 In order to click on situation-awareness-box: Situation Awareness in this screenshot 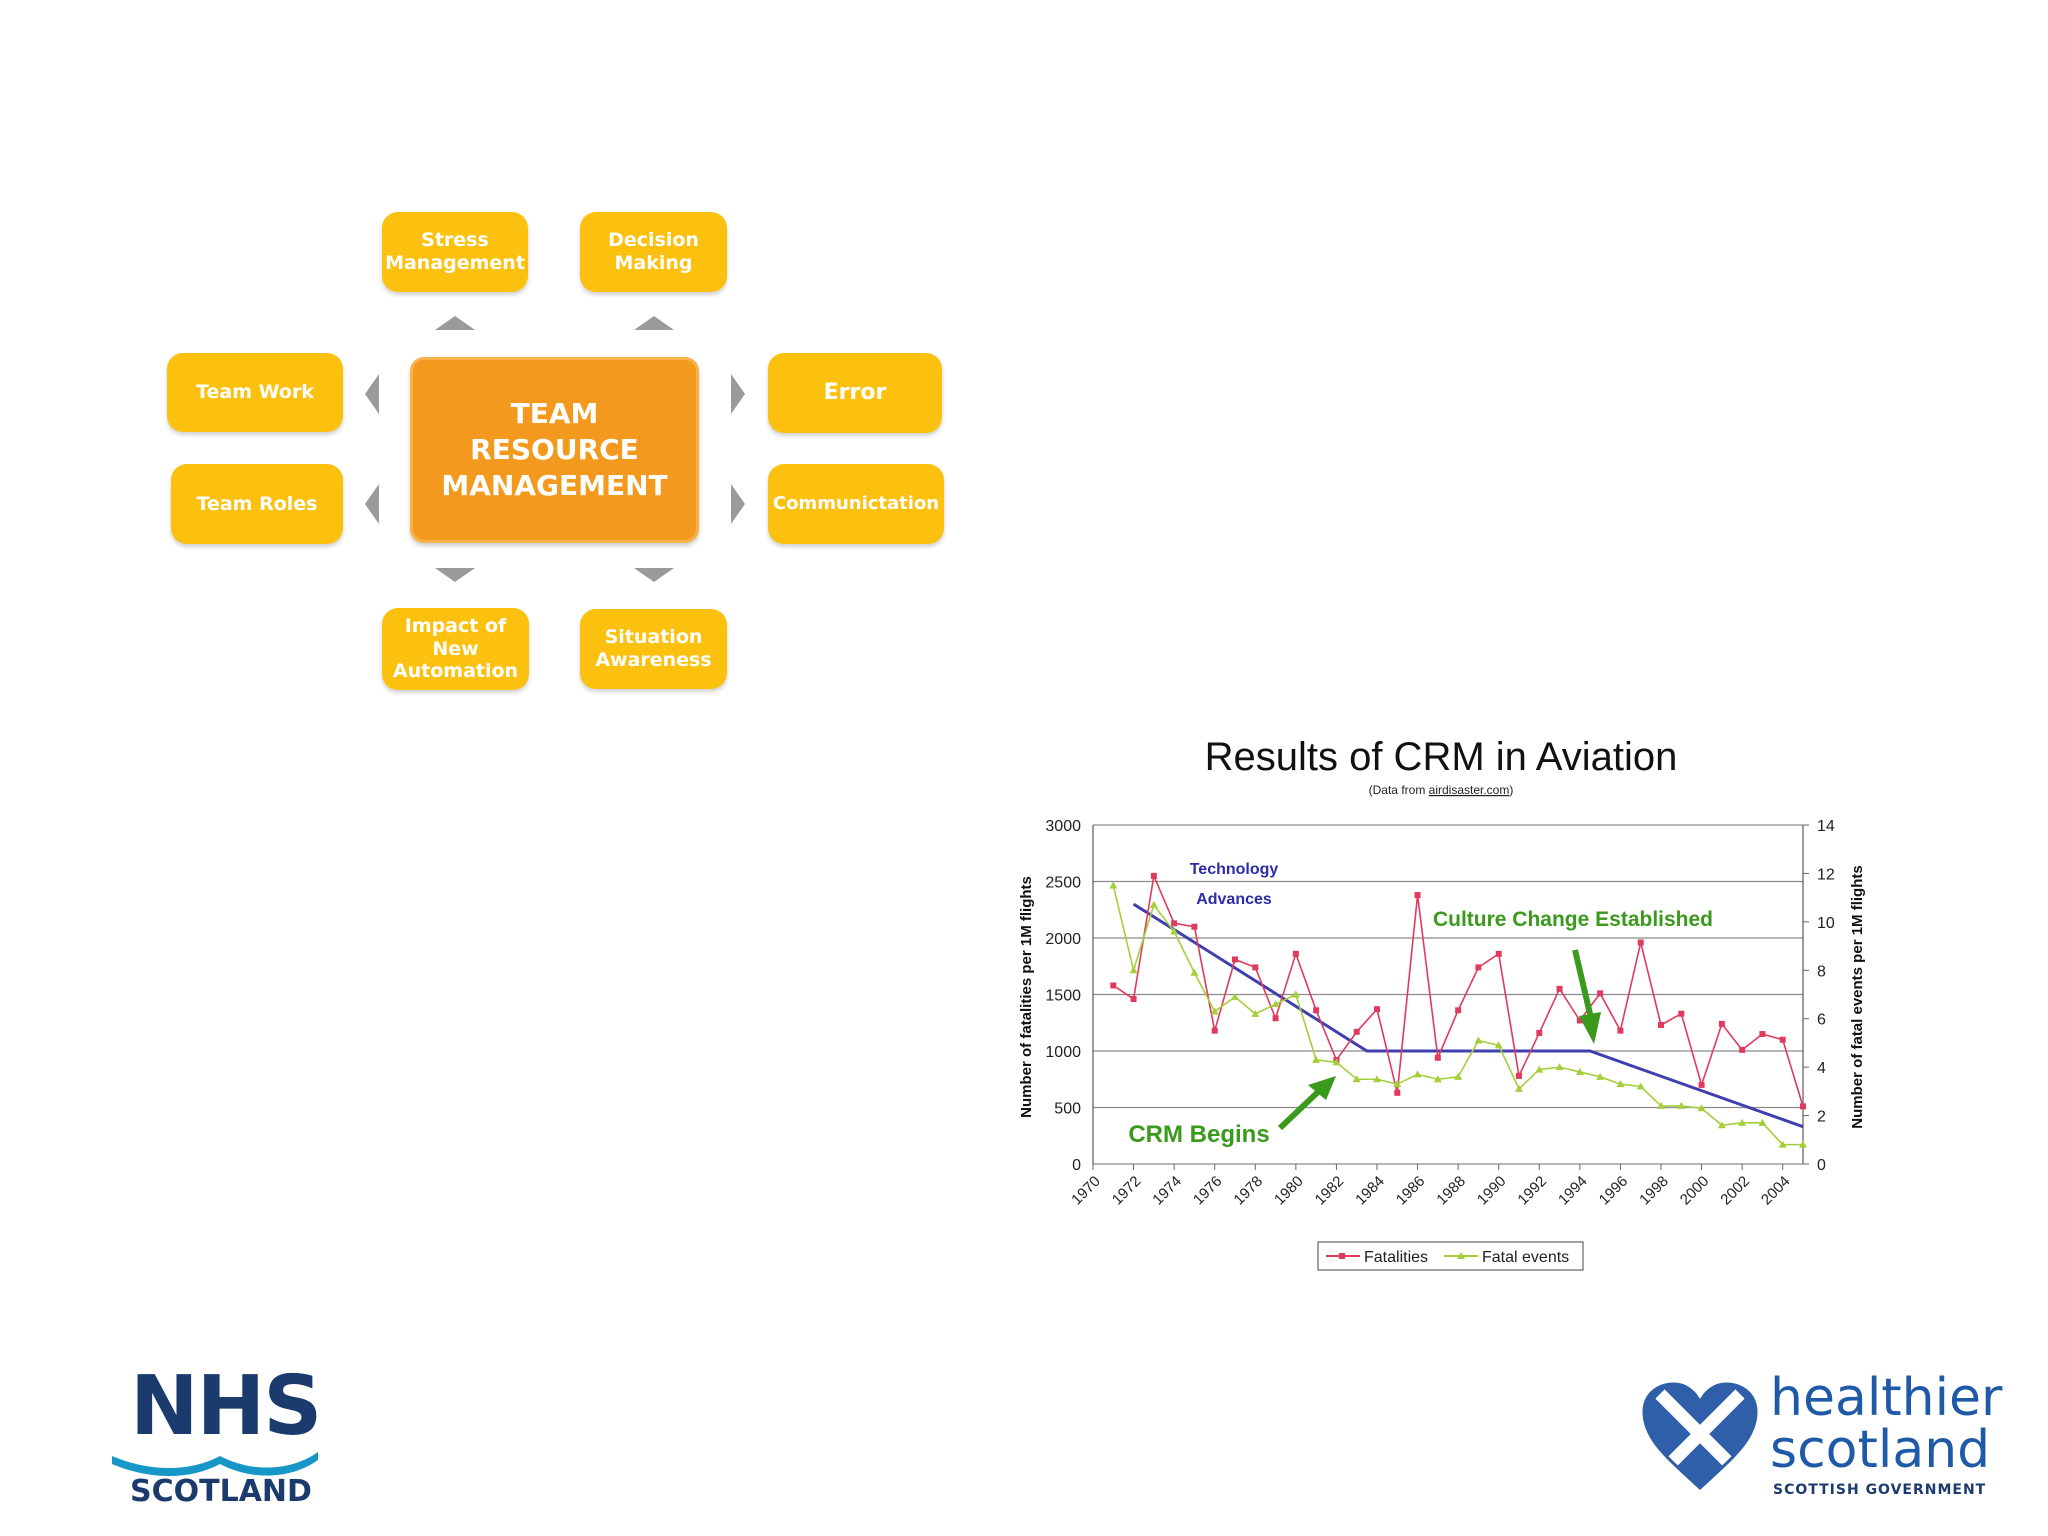, I will do `click(653, 649)`.